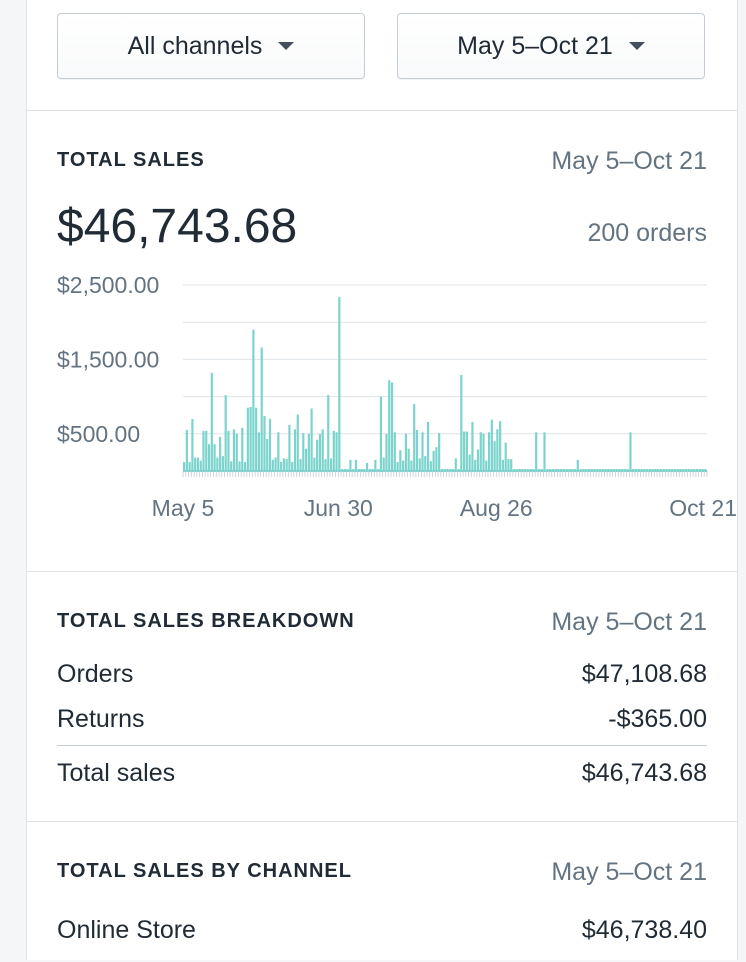 This screenshot has height=962, width=746. What do you see at coordinates (629, 161) in the screenshot?
I see `total-sales-date-range: May 5–Oct 21` at bounding box center [629, 161].